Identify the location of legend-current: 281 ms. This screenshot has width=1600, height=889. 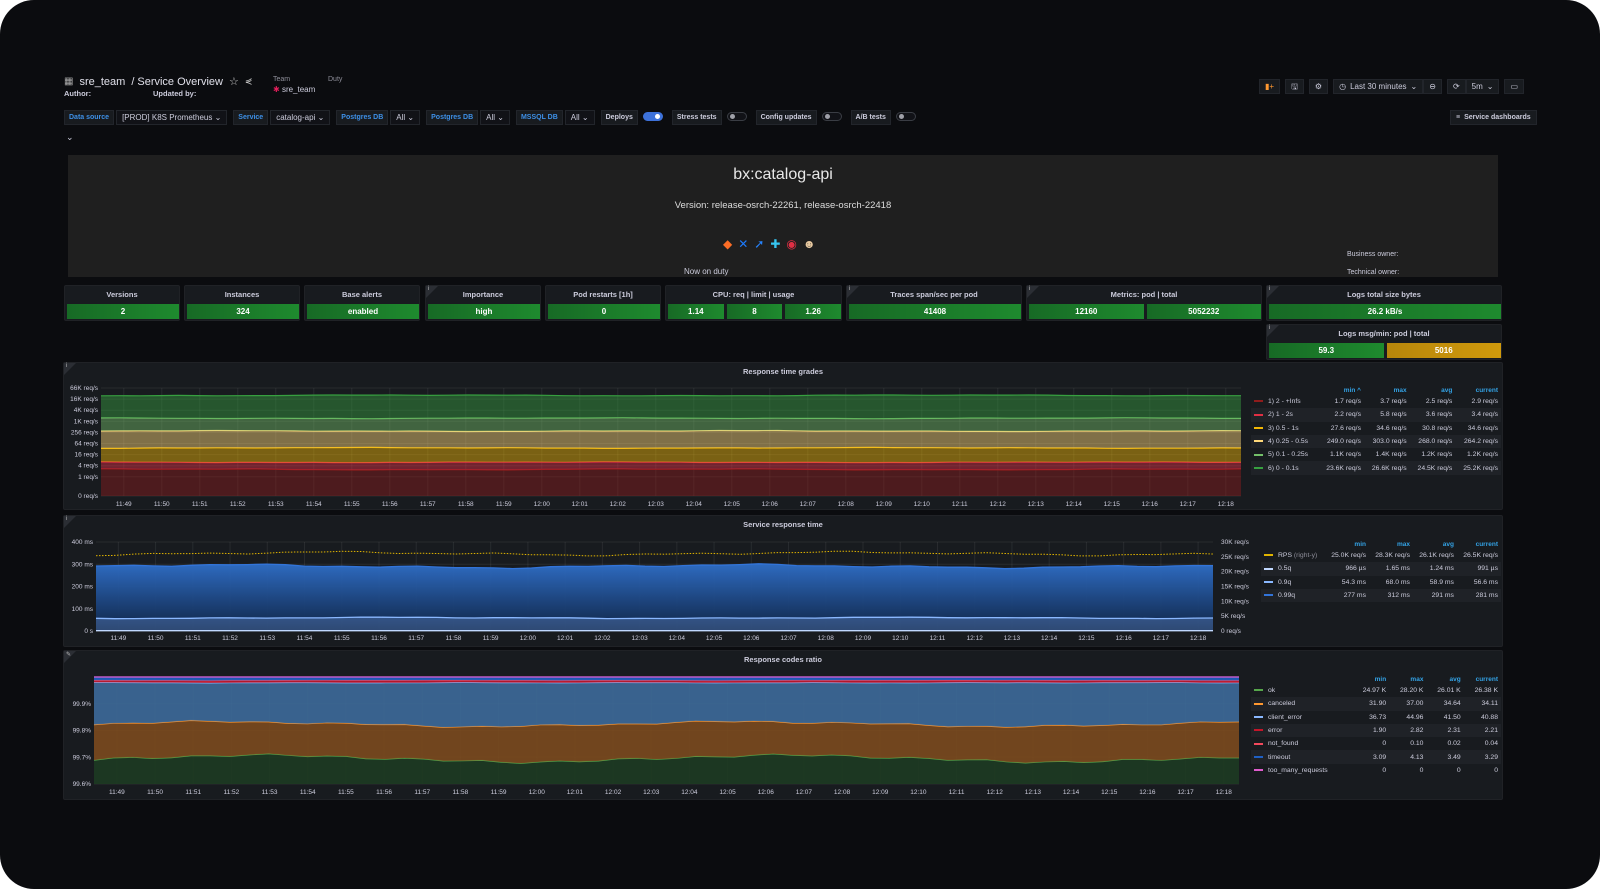
(1478, 595).